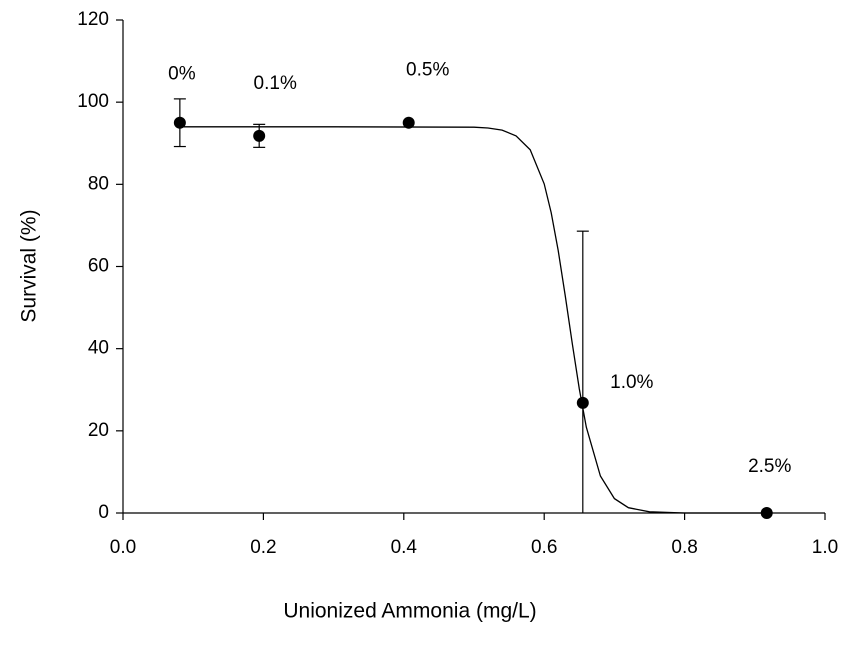 The height and width of the screenshot is (656, 854). What do you see at coordinates (98, 183) in the screenshot?
I see `y-tick-label: 80` at bounding box center [98, 183].